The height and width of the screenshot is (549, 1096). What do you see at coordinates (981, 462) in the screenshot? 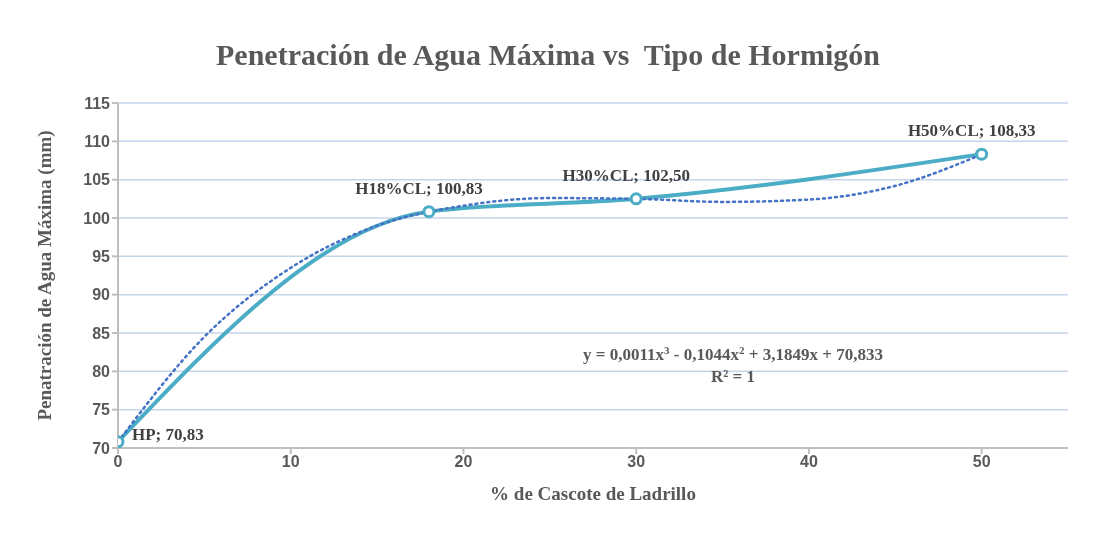
I see `x-tick-label: 50` at bounding box center [981, 462].